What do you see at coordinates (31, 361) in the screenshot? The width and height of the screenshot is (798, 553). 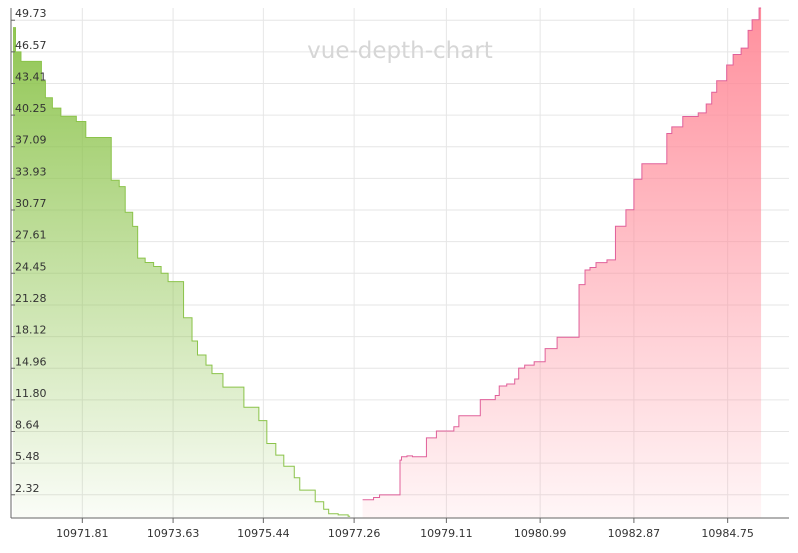 I see `y-tick-label-4: 14.96` at bounding box center [31, 361].